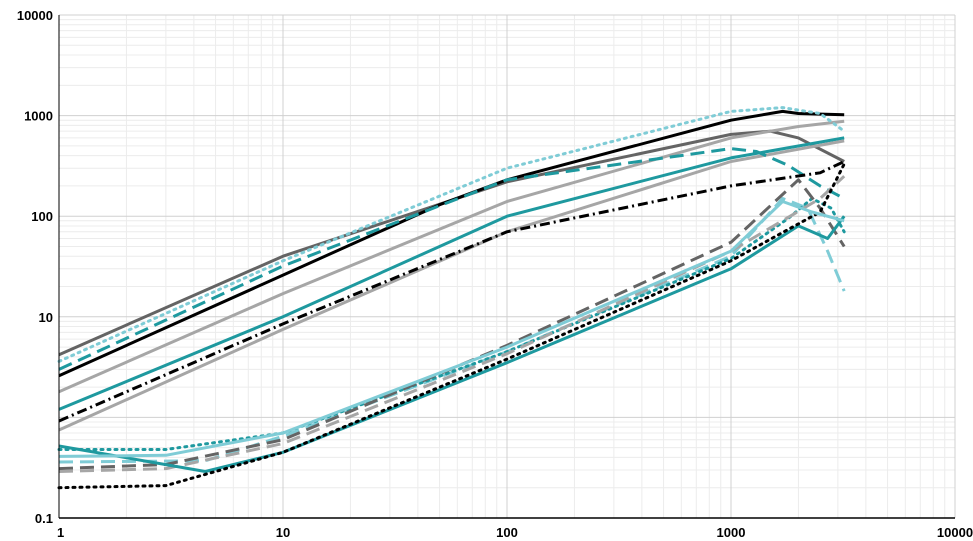  I want to click on x-tick-label: 1000, so click(731, 532).